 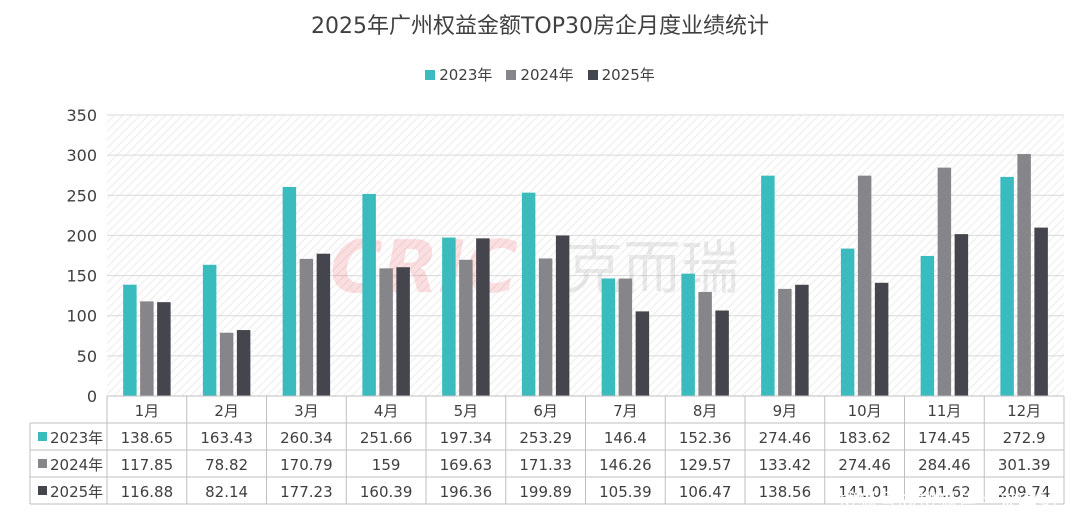 What do you see at coordinates (768, 285) in the screenshot?
I see `bar-2023年-9月` at bounding box center [768, 285].